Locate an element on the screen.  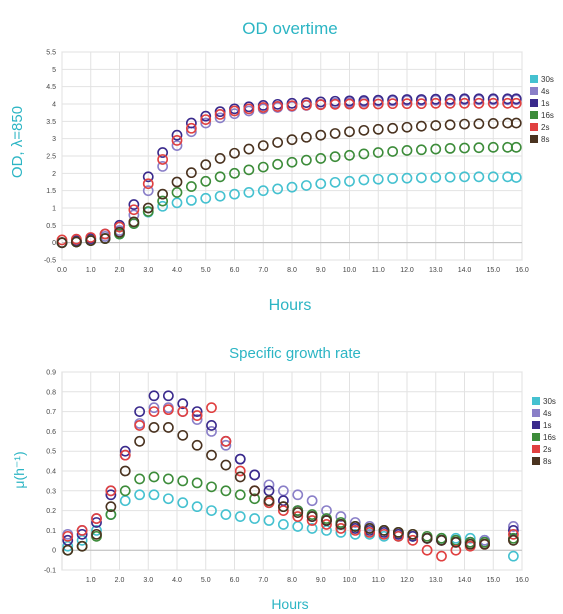
legend: 30s 4s 1s 16s 2s 8s is located at coordinates (544, 431).